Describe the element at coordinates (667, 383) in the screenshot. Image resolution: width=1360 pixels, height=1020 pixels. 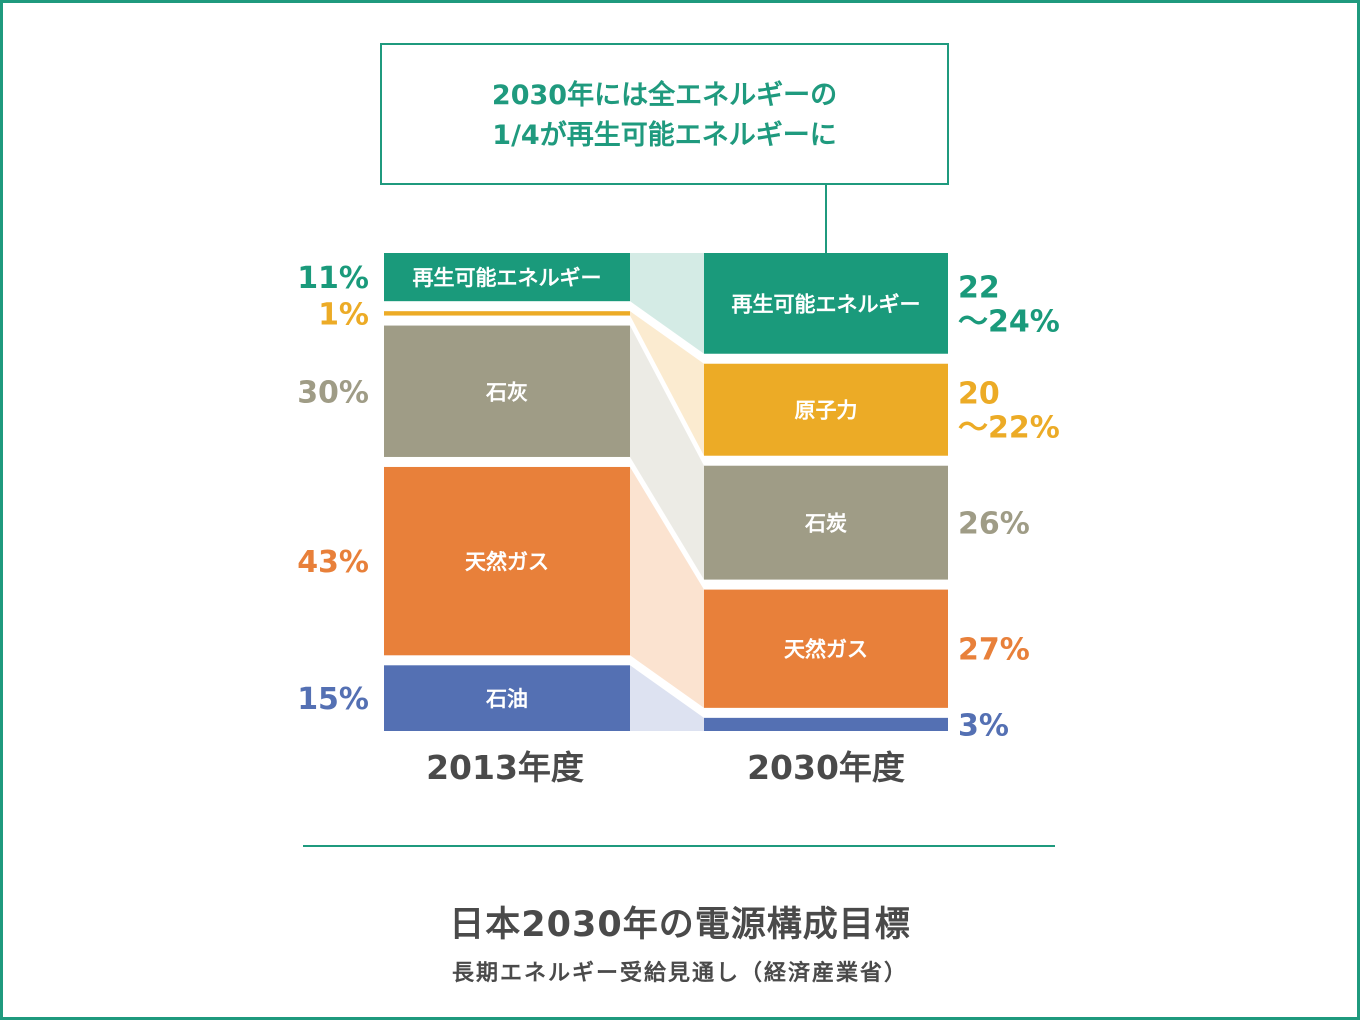
I see `band-nuclear` at that location.